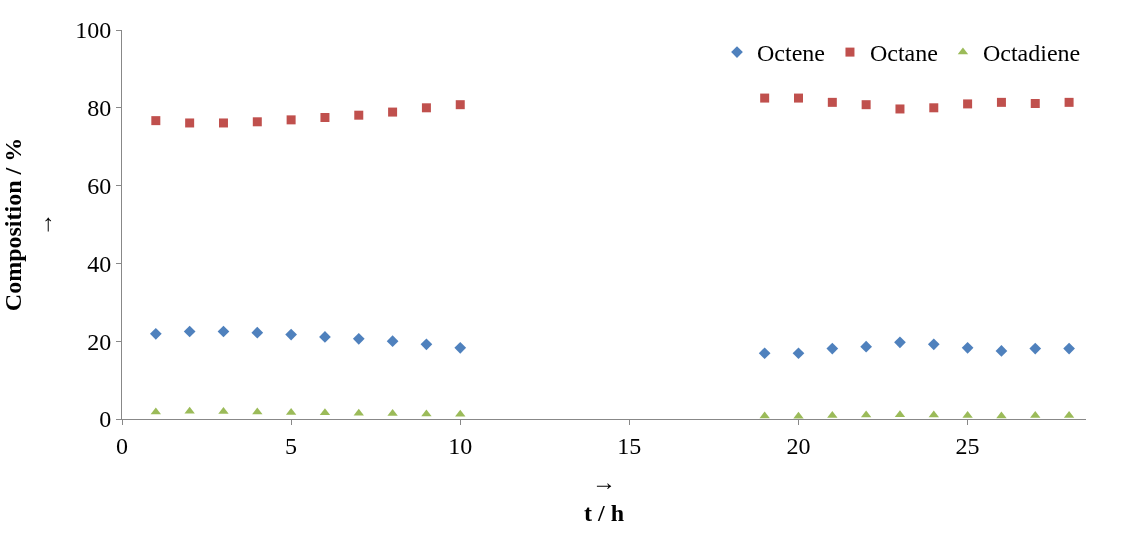 The height and width of the screenshot is (534, 1126). I want to click on x-tick-label: 25, so click(967, 445).